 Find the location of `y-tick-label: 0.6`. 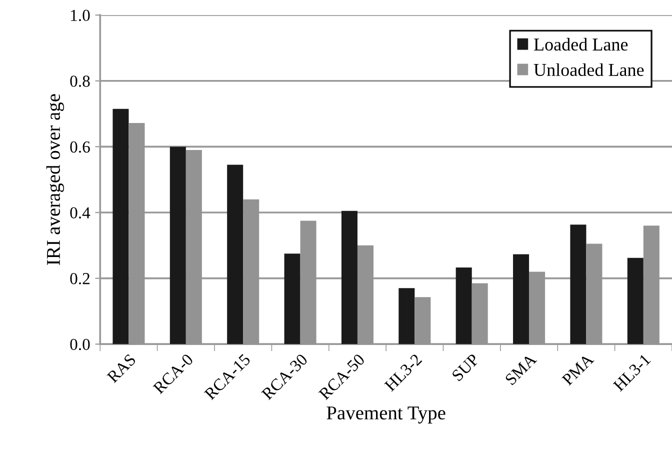

y-tick-label: 0.6 is located at coordinates (80, 147).